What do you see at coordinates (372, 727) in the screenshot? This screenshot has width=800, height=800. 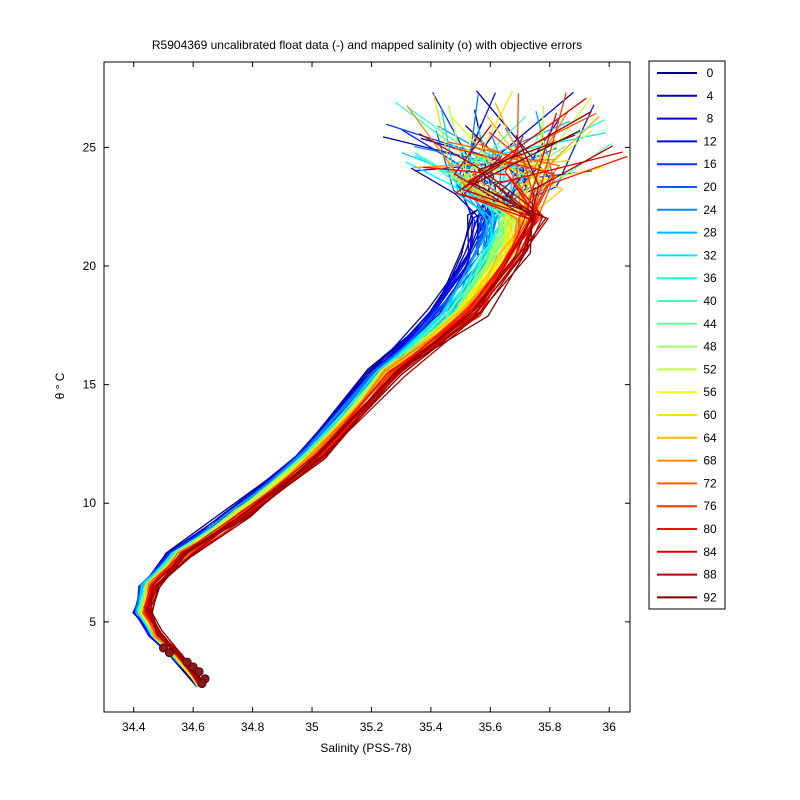 I see `x-tick-label: 35.2` at bounding box center [372, 727].